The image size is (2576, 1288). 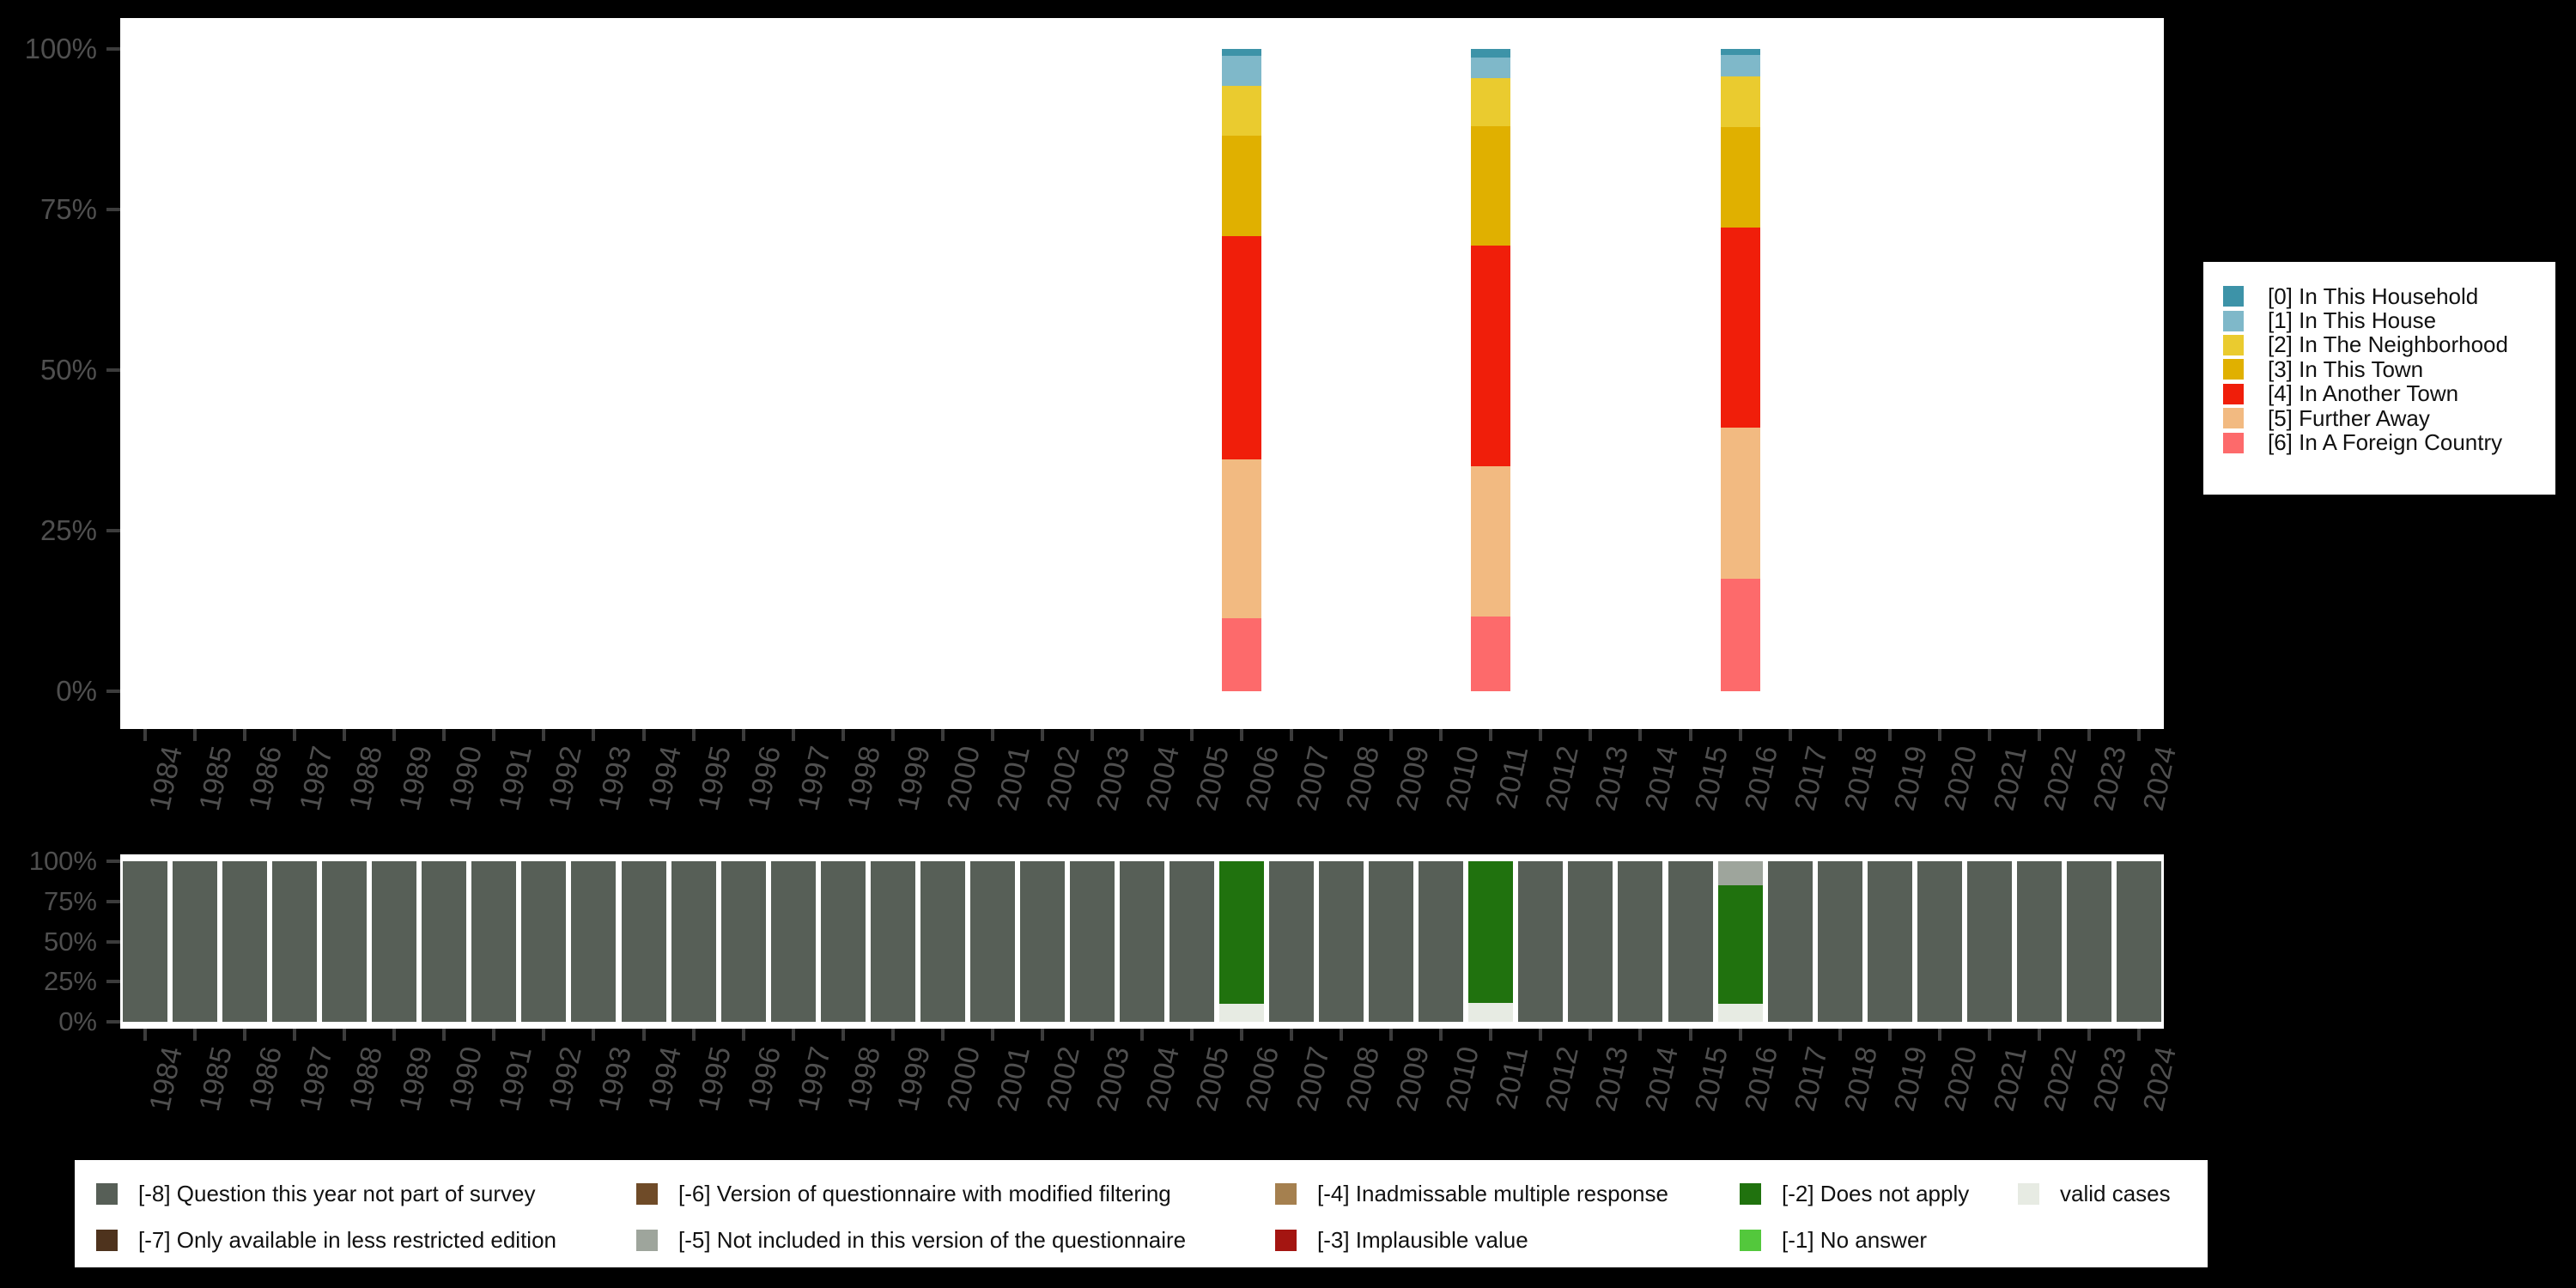 I want to click on x-axis-year-label: 2018, so click(x=1861, y=1079).